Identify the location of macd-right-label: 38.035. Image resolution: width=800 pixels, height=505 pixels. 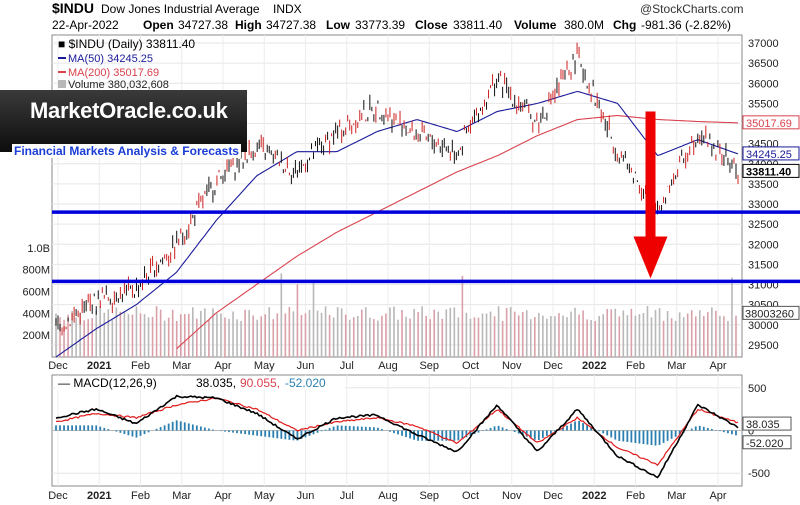
(767, 423).